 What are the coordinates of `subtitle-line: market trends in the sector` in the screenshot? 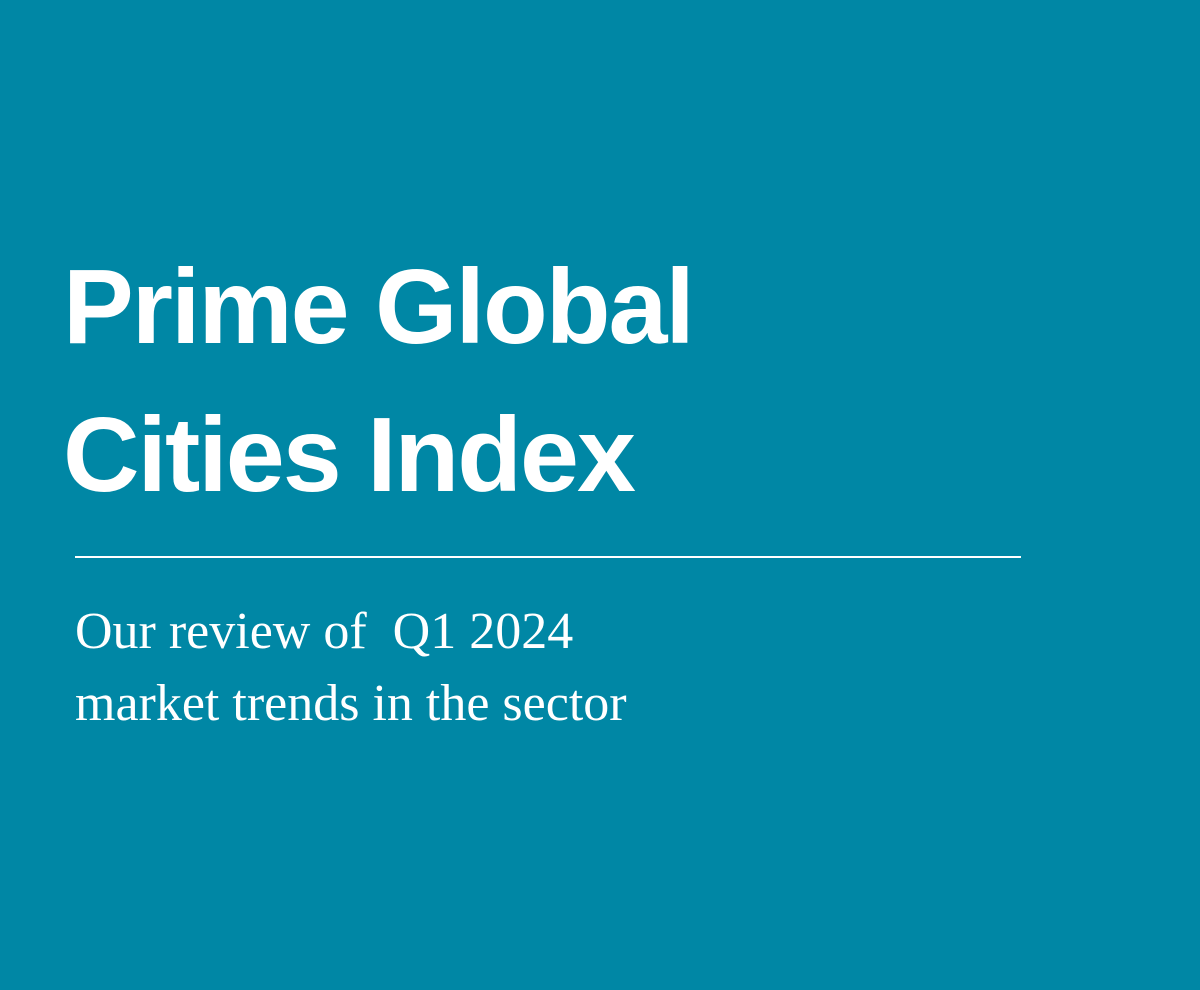 It's located at (351, 703).